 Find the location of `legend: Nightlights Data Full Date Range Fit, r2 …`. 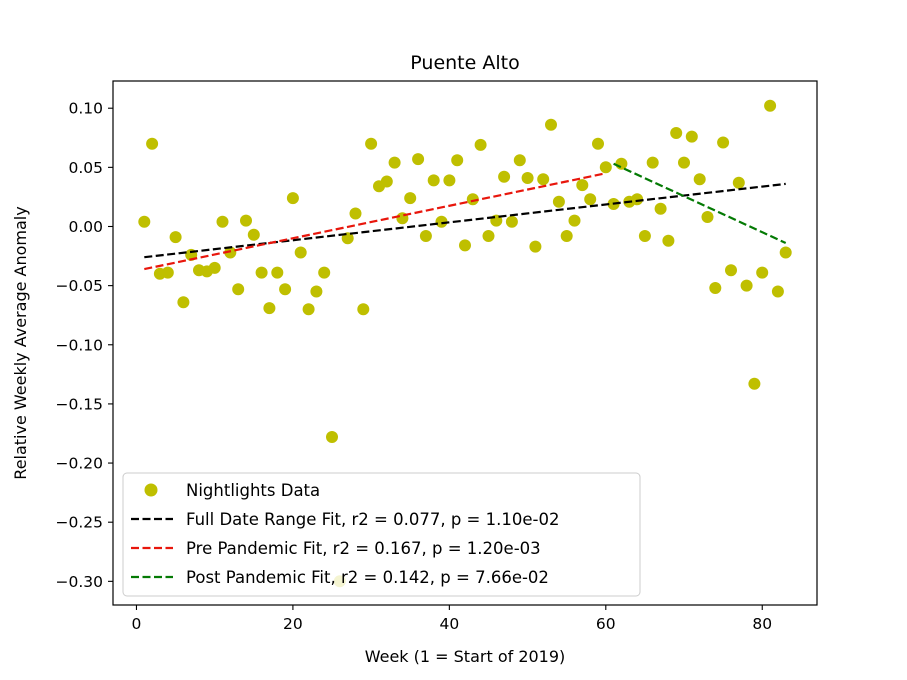

legend: Nightlights Data Full Date Range Fit, r2 … is located at coordinates (381, 534).